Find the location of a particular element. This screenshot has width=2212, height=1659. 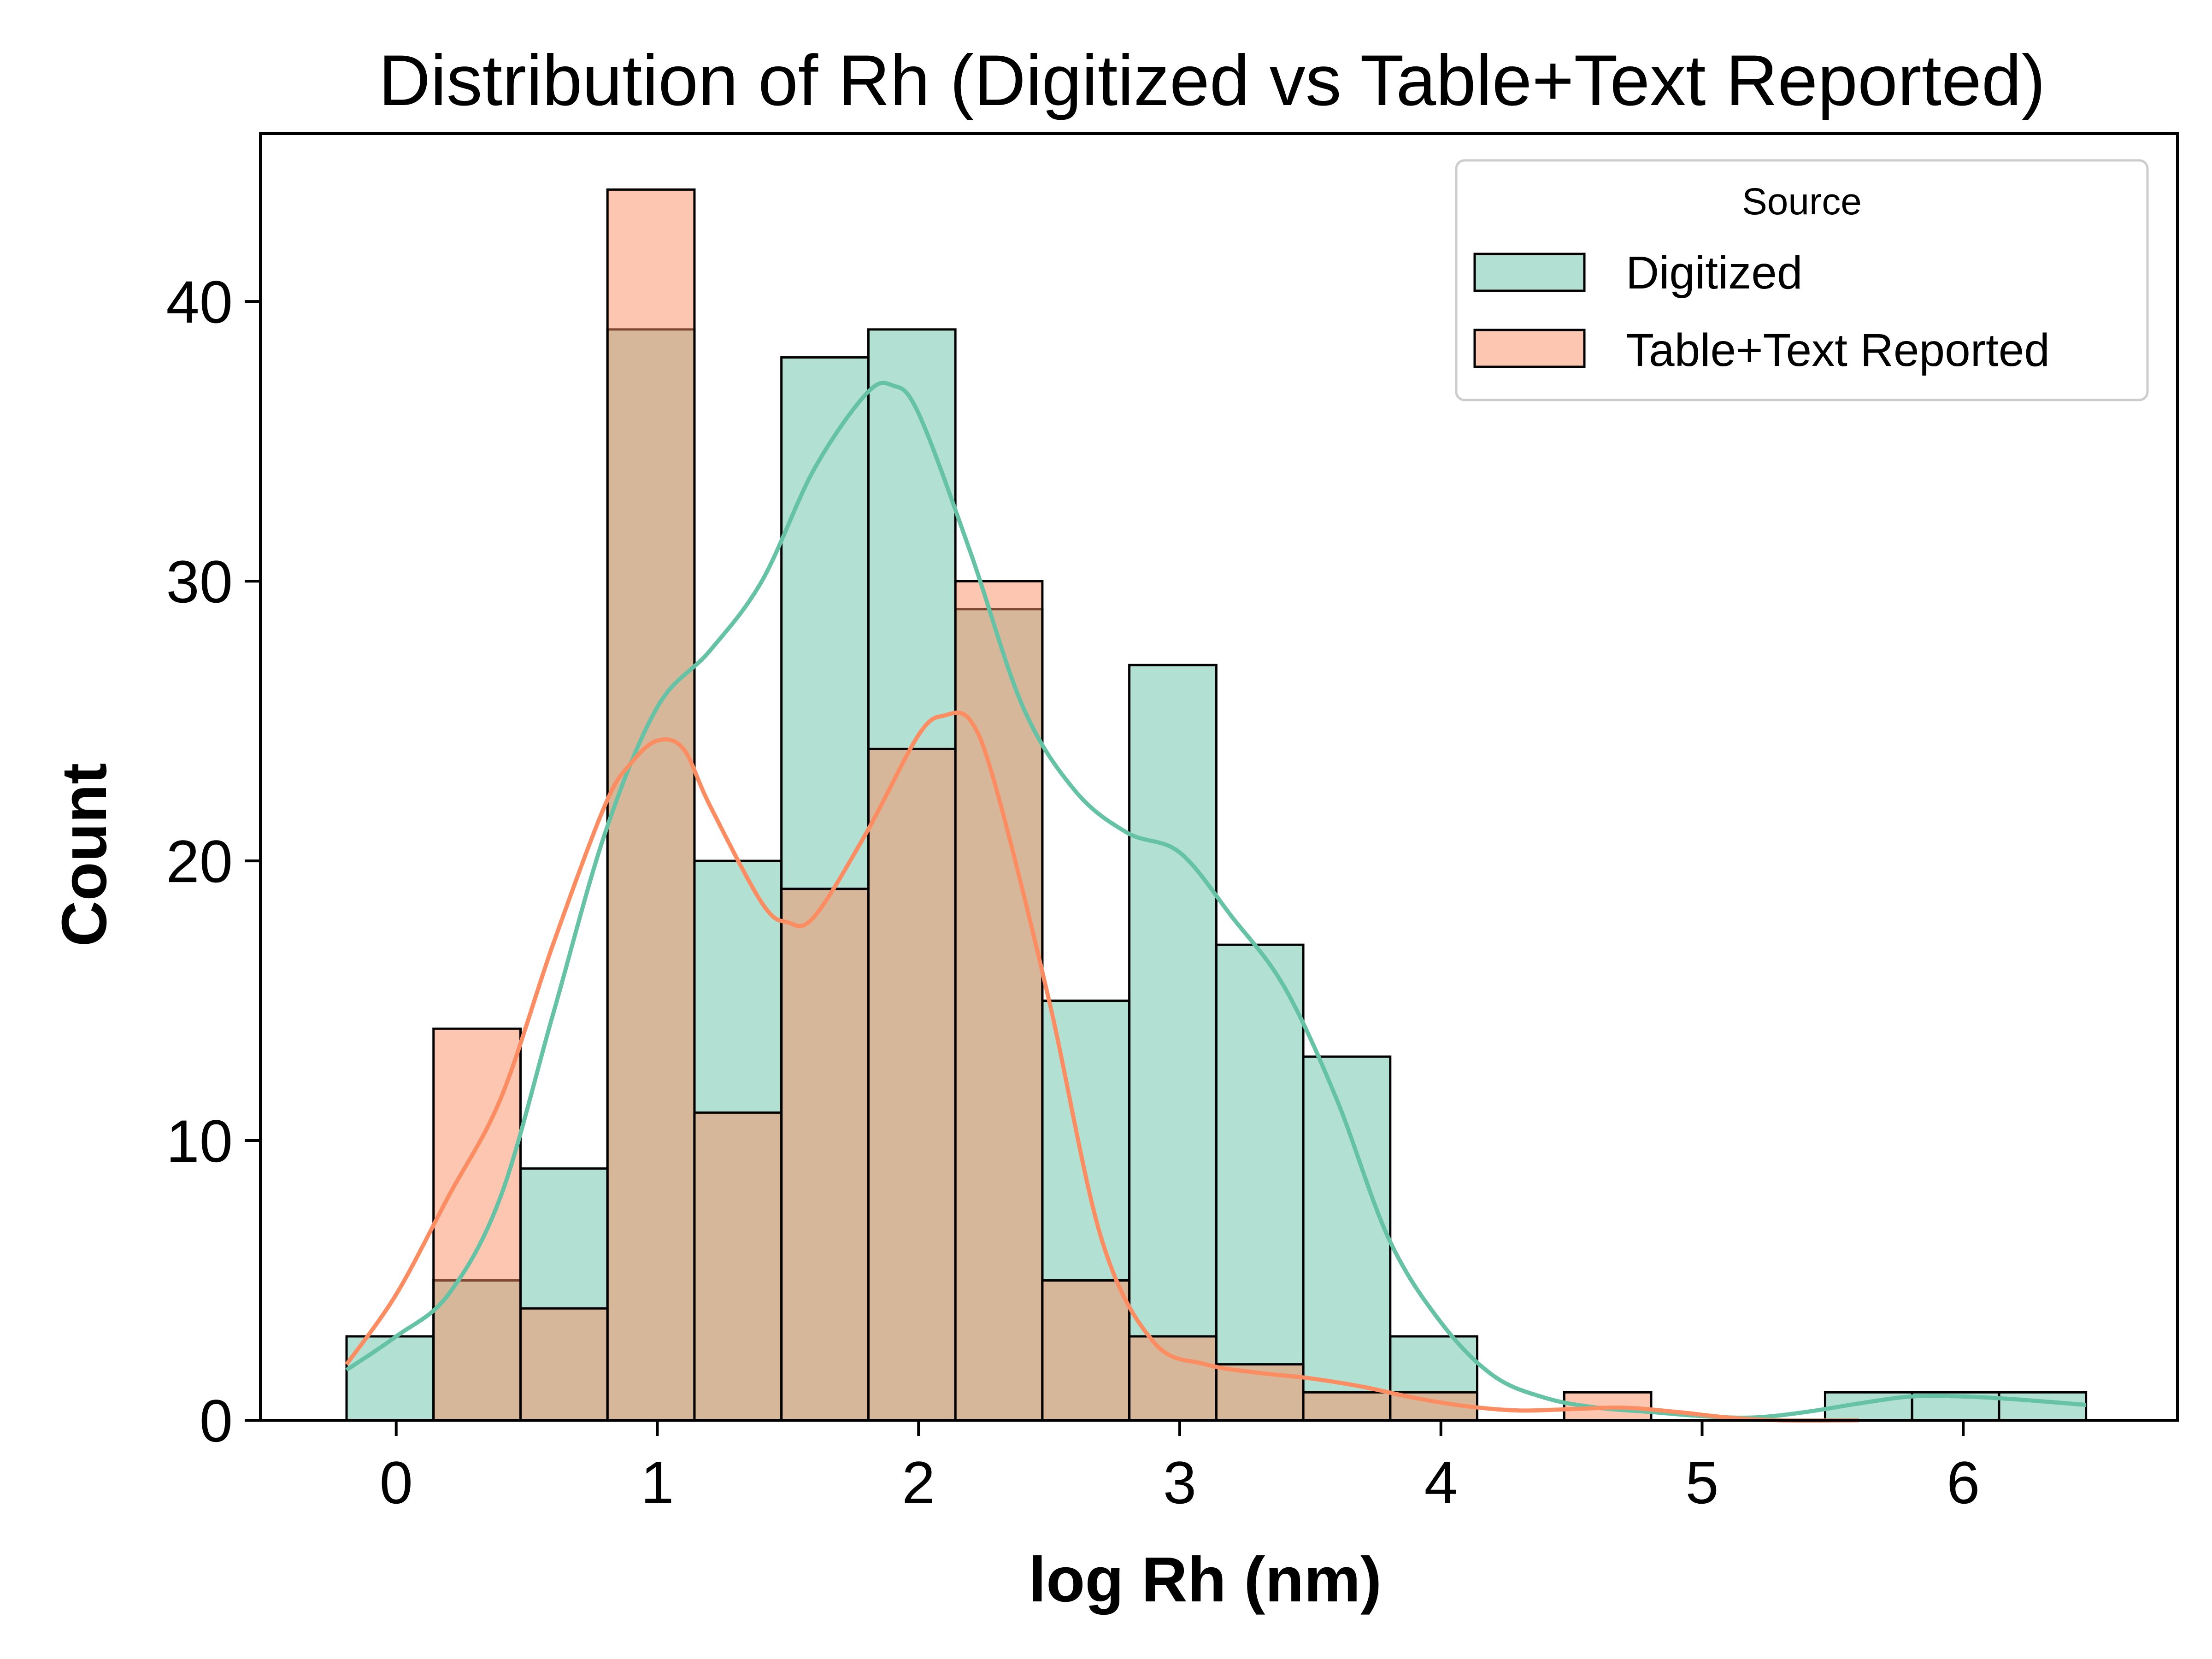

legend: Source Digitized Table+Text Reported is located at coordinates (1802, 280).